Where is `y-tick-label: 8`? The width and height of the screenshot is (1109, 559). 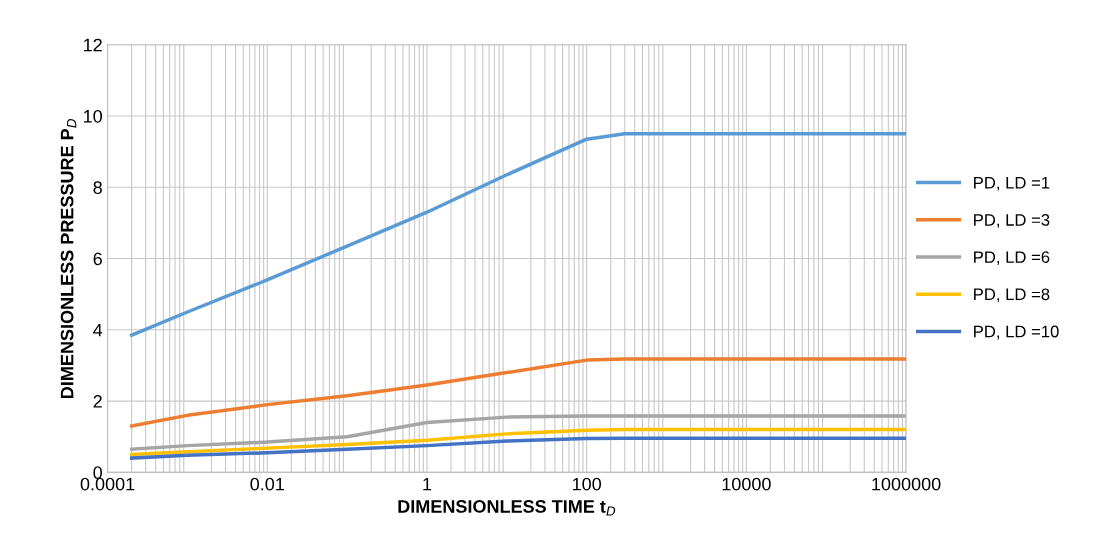
y-tick-label: 8 is located at coordinates (97, 187).